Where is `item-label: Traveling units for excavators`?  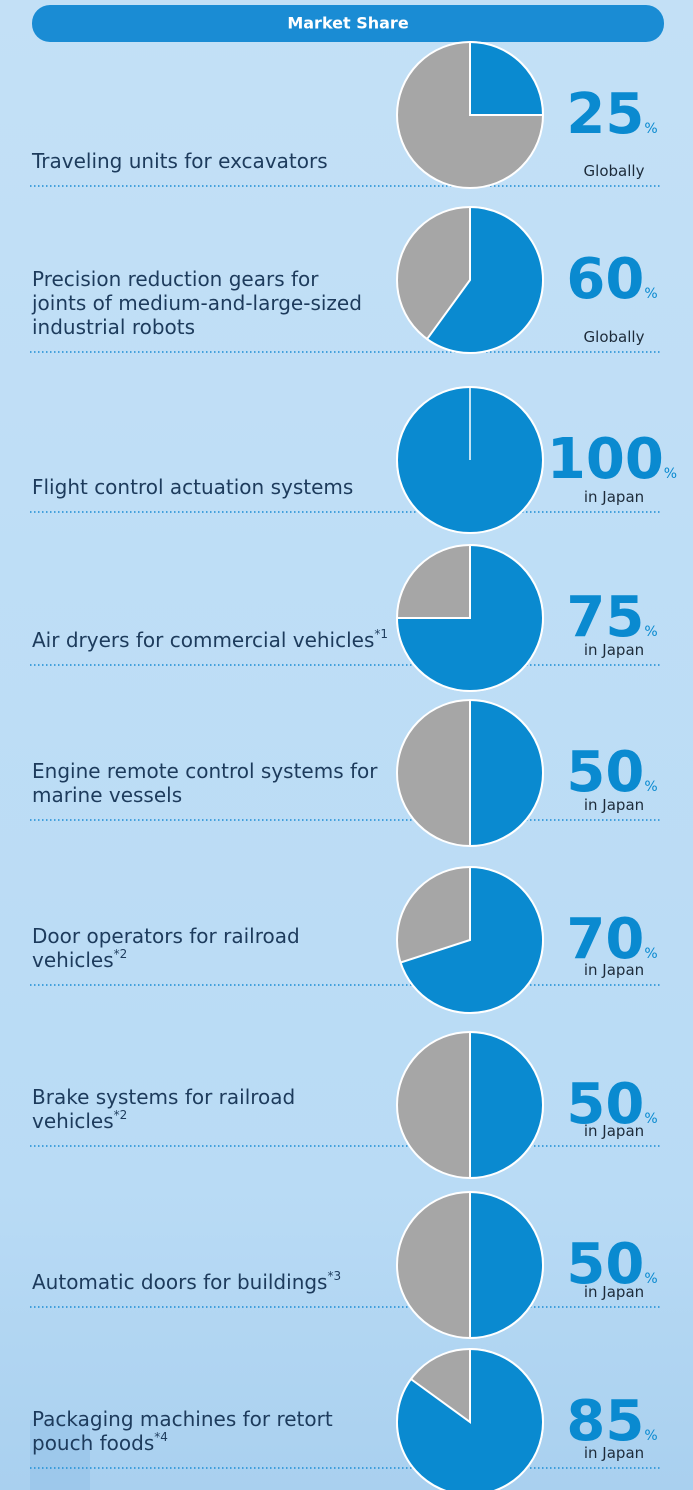 item-label: Traveling units for excavators is located at coordinates (179, 161).